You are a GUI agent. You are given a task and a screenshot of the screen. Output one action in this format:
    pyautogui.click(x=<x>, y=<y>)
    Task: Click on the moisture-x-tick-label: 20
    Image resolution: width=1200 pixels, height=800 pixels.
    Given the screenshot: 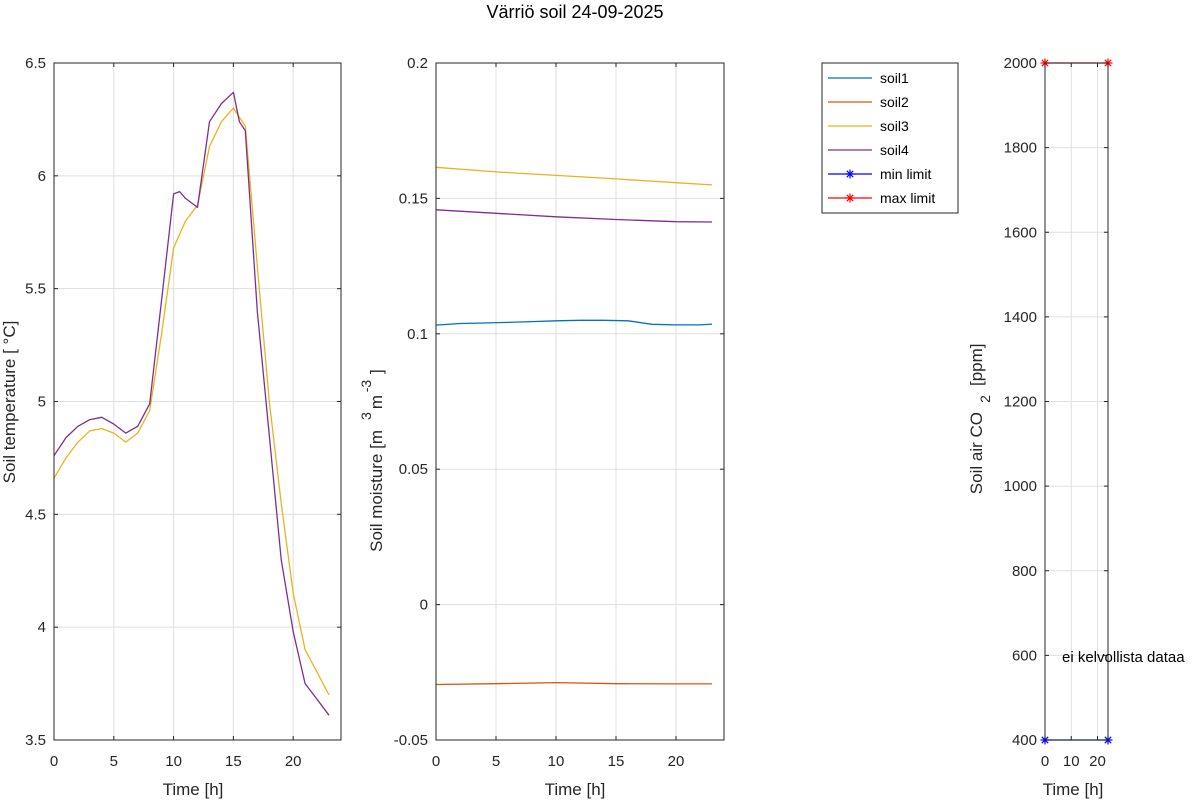 What is the action you would take?
    pyautogui.click(x=676, y=761)
    